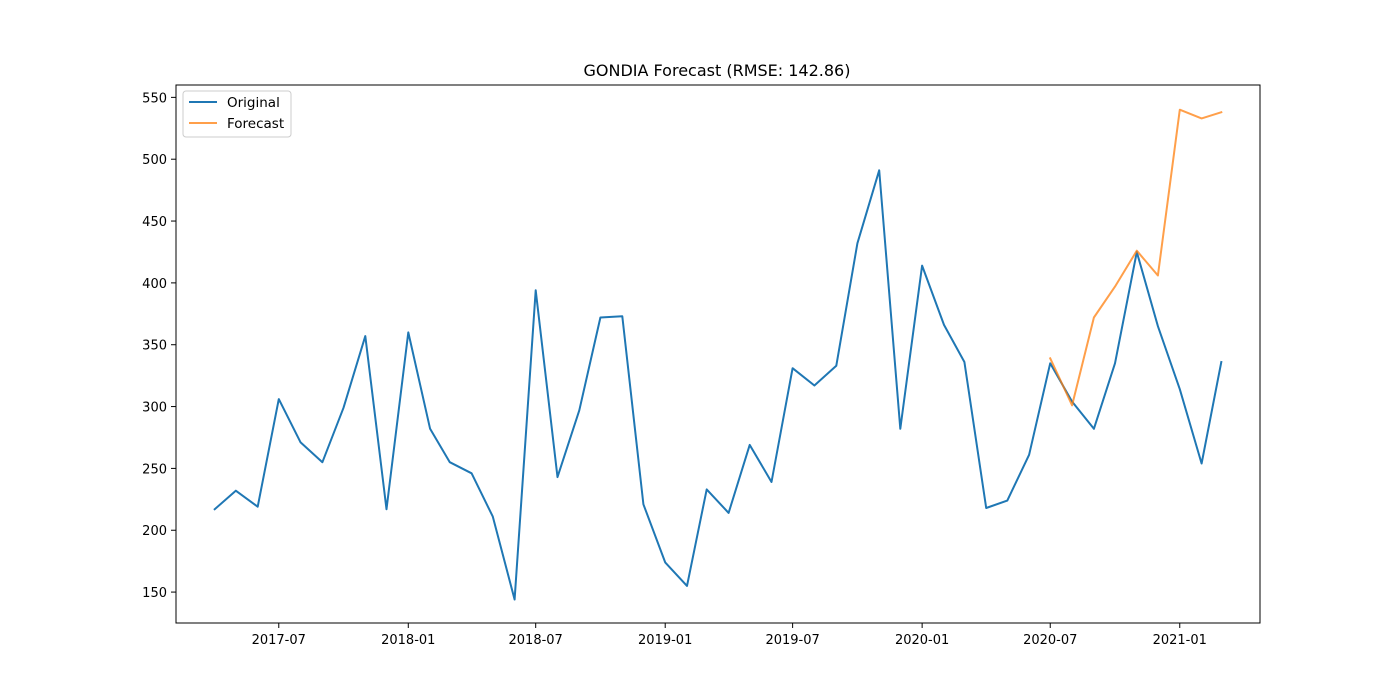 This screenshot has width=1400, height=700. What do you see at coordinates (237, 114) in the screenshot?
I see `legend: Original Forecast` at bounding box center [237, 114].